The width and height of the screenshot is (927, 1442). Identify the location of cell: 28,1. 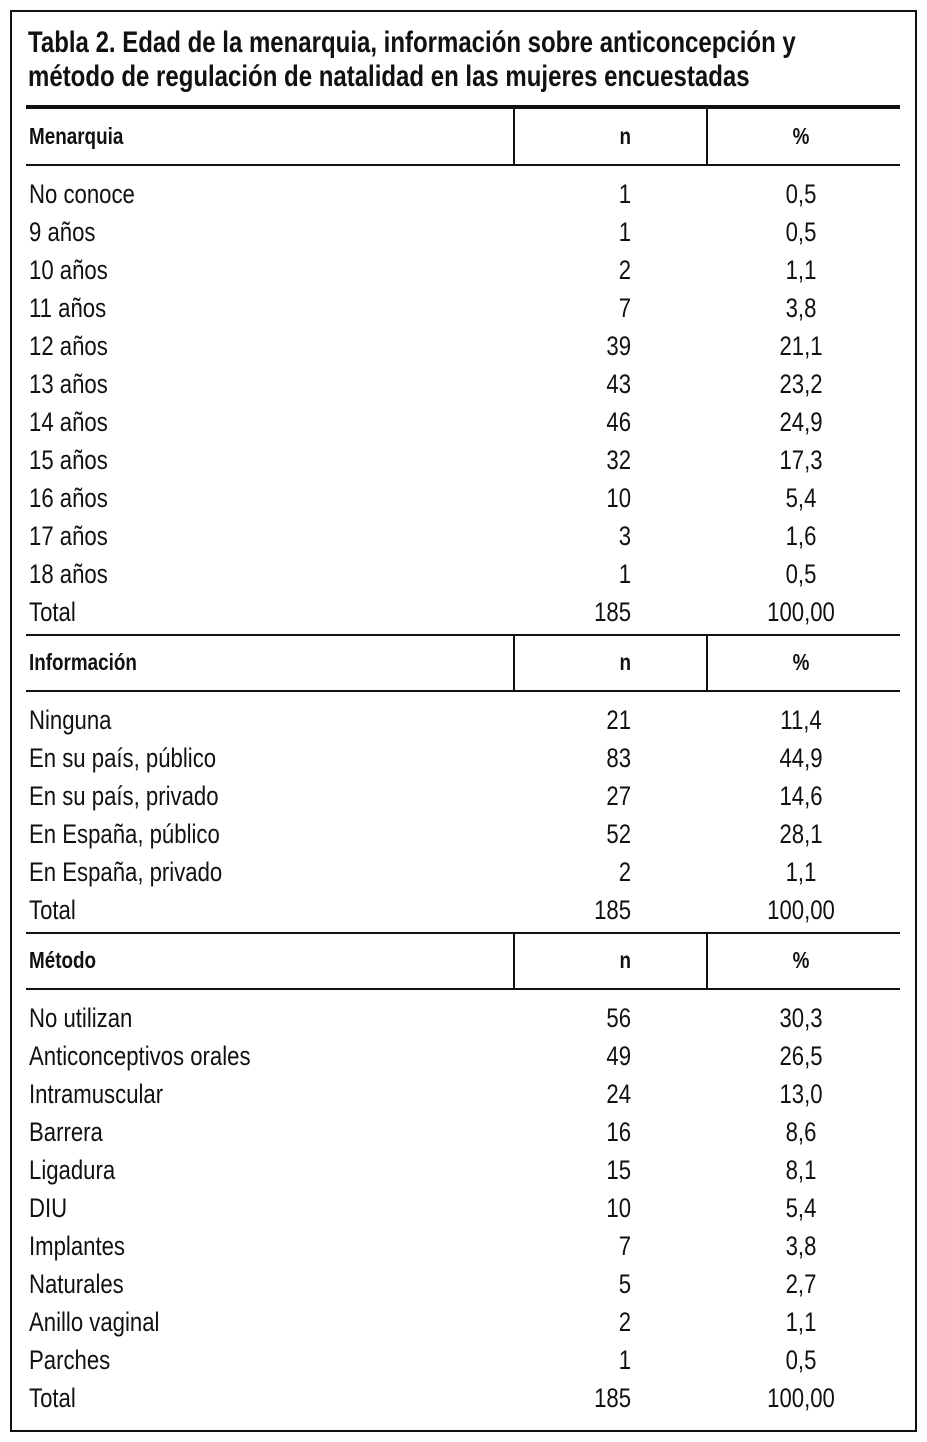
(801, 833).